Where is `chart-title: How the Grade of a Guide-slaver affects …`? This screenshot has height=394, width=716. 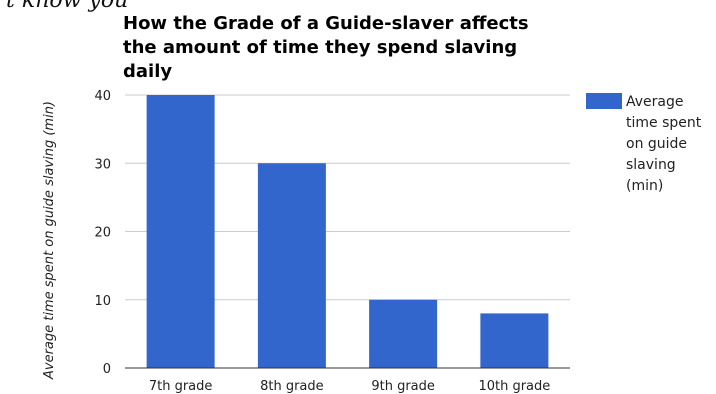
chart-title: How the Grade of a Guide-slaver affects … is located at coordinates (326, 47).